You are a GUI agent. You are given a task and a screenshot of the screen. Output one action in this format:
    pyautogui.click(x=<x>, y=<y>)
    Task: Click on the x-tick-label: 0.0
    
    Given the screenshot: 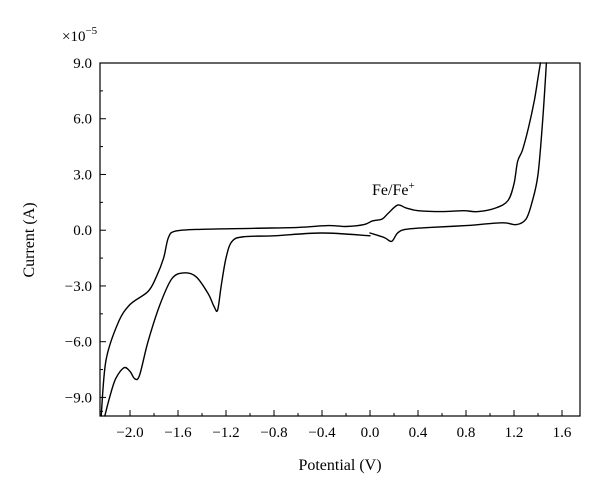 What is the action you would take?
    pyautogui.click(x=370, y=433)
    